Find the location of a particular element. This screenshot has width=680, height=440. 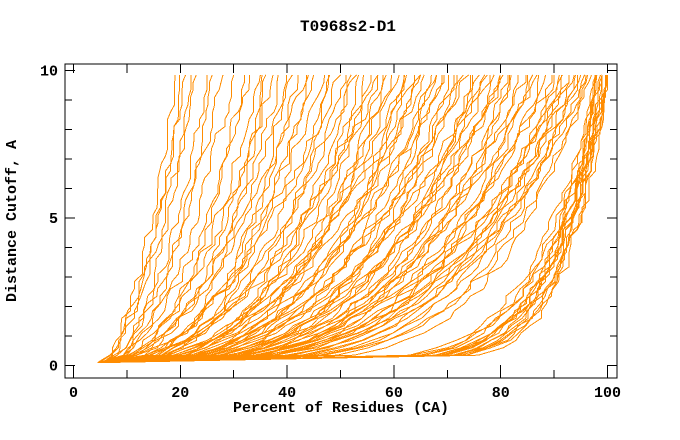

y-tick-label: 5 is located at coordinates (53, 219).